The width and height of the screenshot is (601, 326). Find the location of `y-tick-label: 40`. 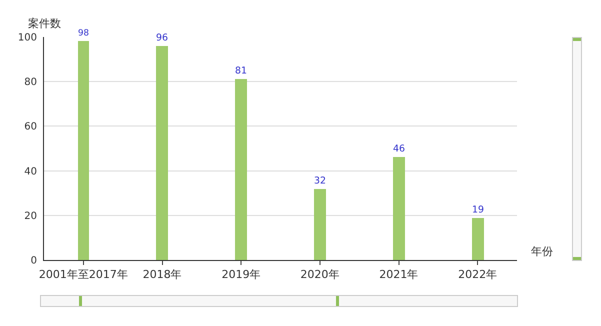

y-tick-label: 40 is located at coordinates (30, 172).